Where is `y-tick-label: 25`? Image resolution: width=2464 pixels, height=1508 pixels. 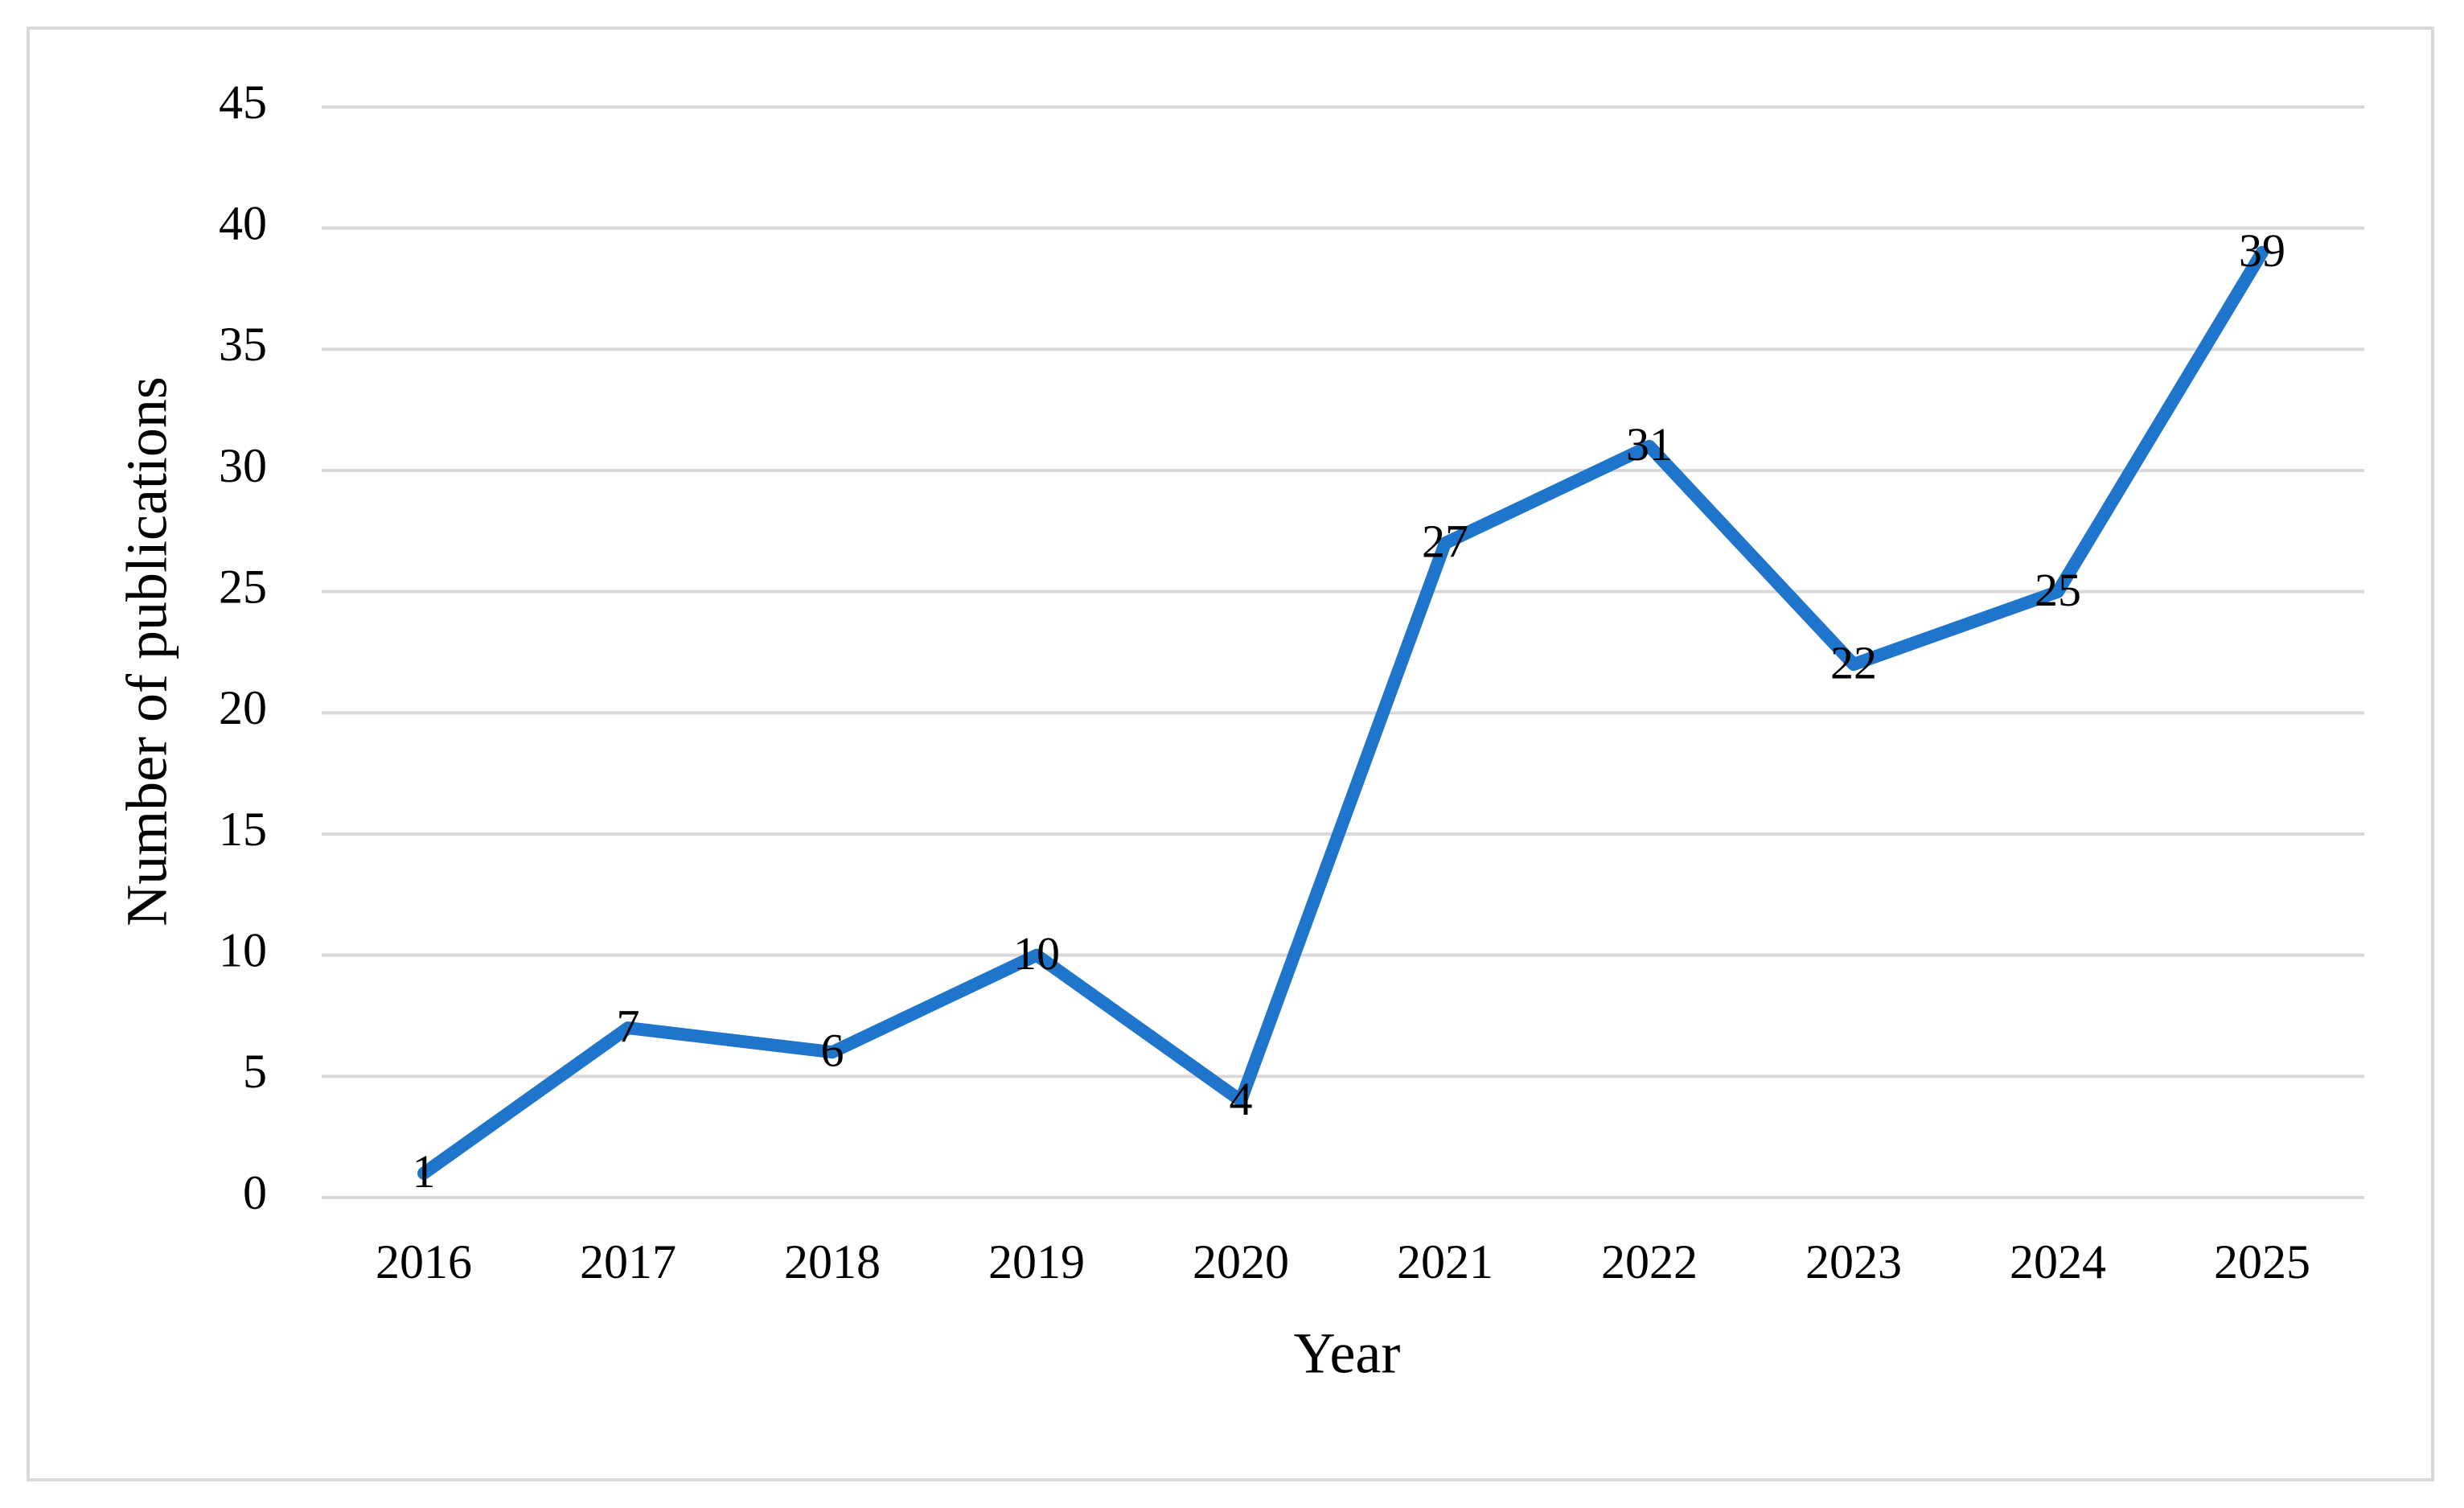
y-tick-label: 25 is located at coordinates (243, 587).